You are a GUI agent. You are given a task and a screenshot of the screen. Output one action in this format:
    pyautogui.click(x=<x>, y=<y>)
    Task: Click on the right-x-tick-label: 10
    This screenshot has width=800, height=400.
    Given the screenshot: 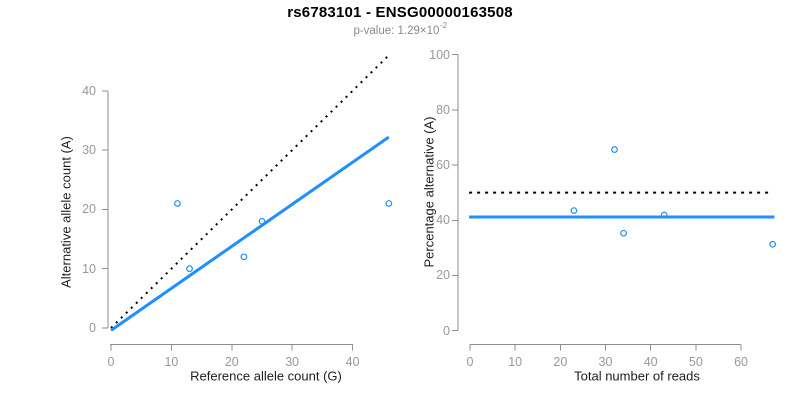 What is the action you would take?
    pyautogui.click(x=515, y=362)
    